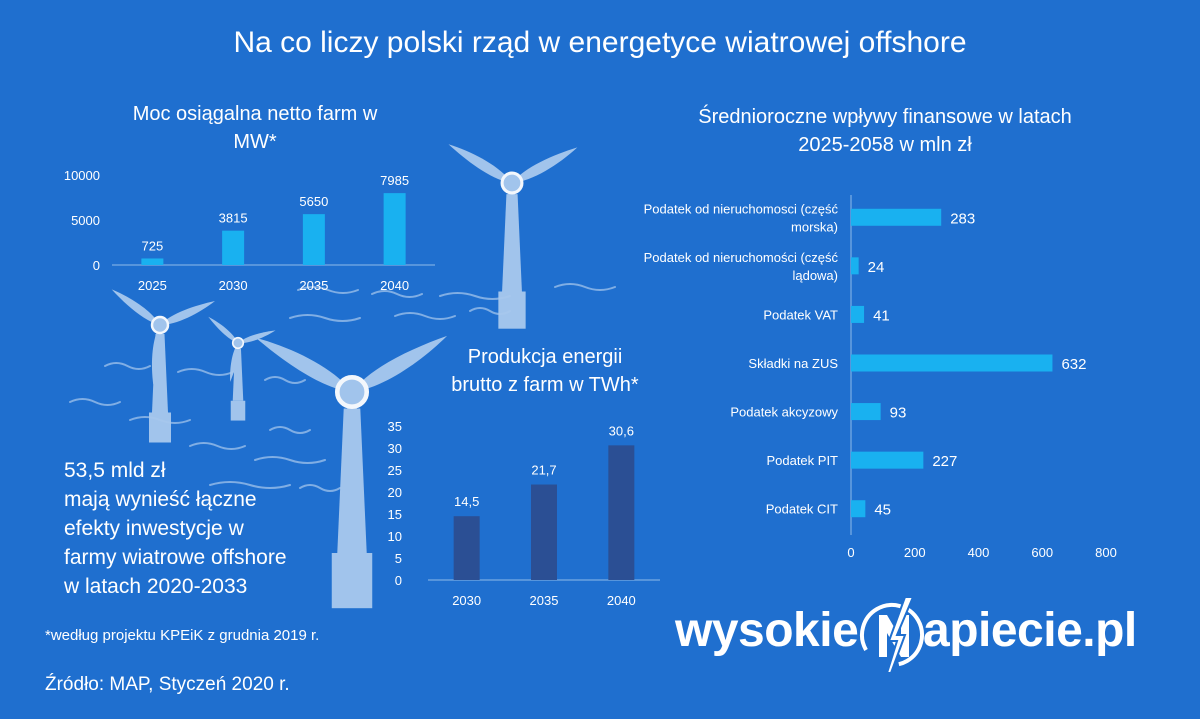 This screenshot has height=719, width=1200. I want to click on data-label: 725, so click(153, 245).